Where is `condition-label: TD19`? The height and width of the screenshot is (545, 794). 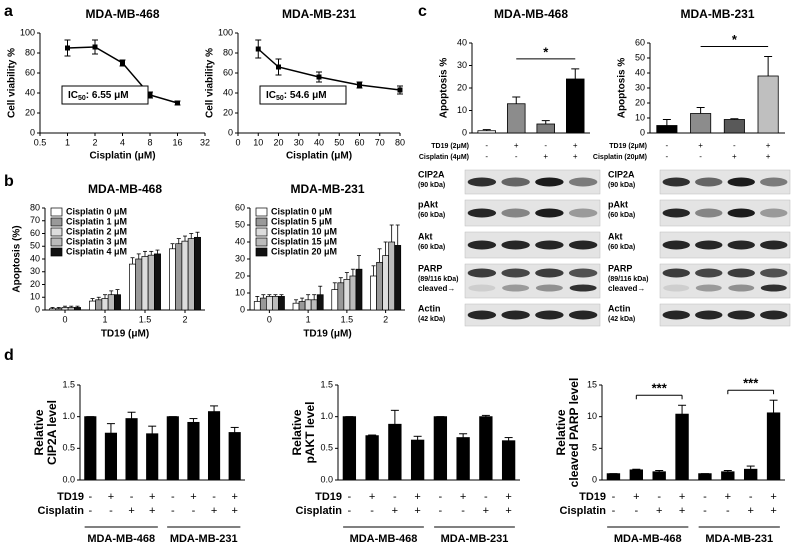 condition-label: TD19 is located at coordinates (592, 497).